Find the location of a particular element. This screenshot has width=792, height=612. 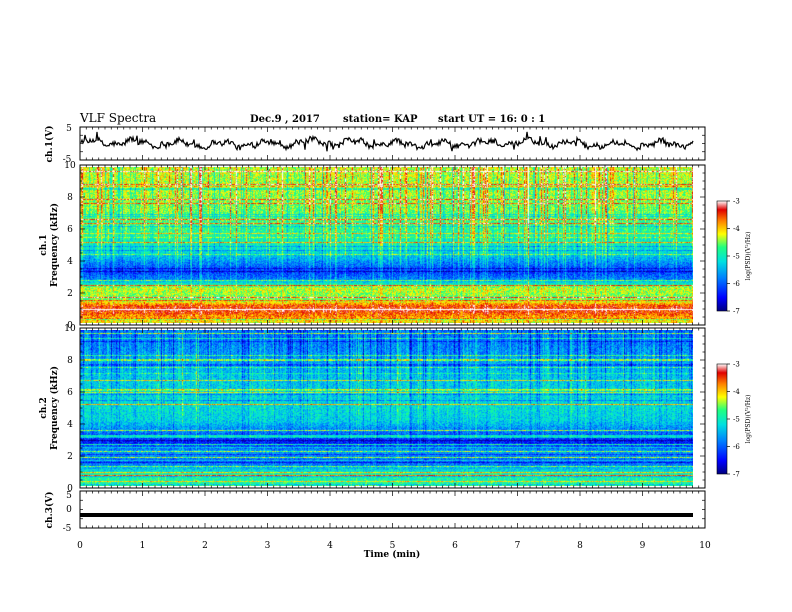

ch3-waveform-panel: 5 0 -5 ch.3(V) is located at coordinates (375, 512).